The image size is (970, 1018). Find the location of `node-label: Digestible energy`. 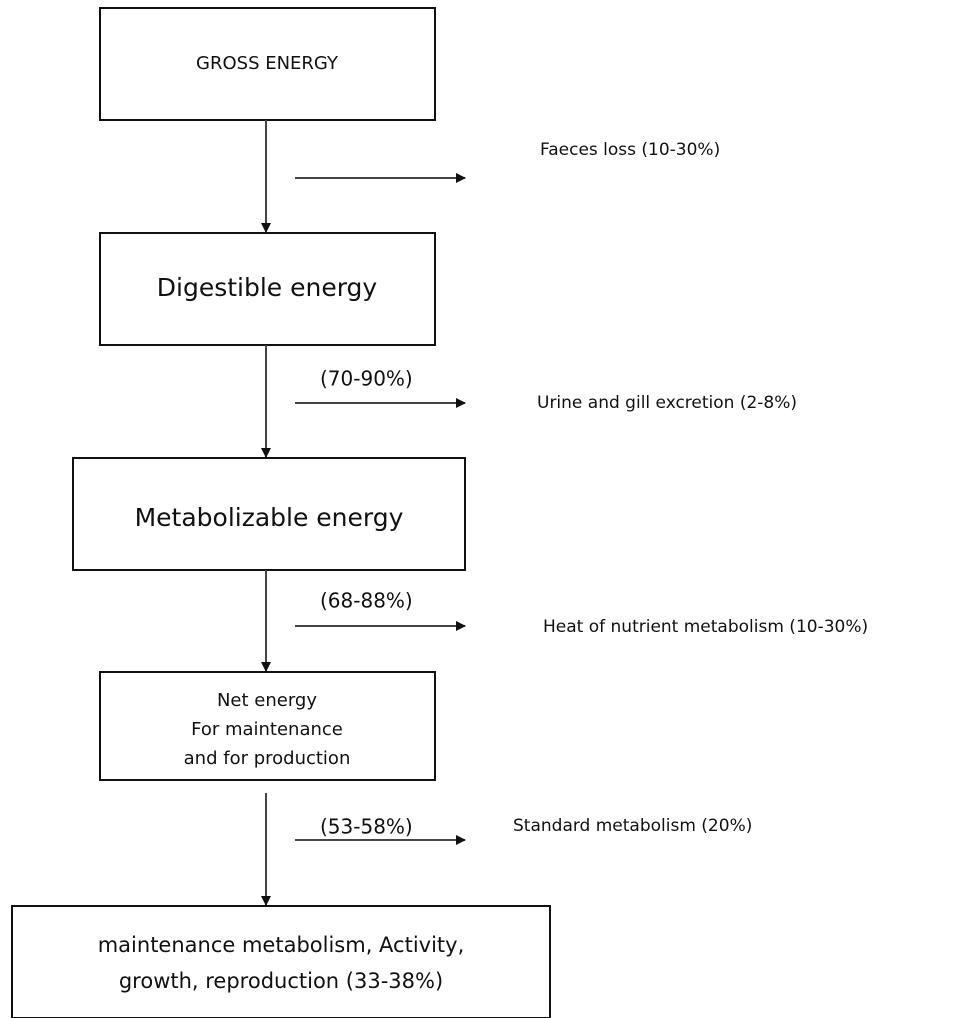

node-label: Digestible energy is located at coordinates (267, 287).